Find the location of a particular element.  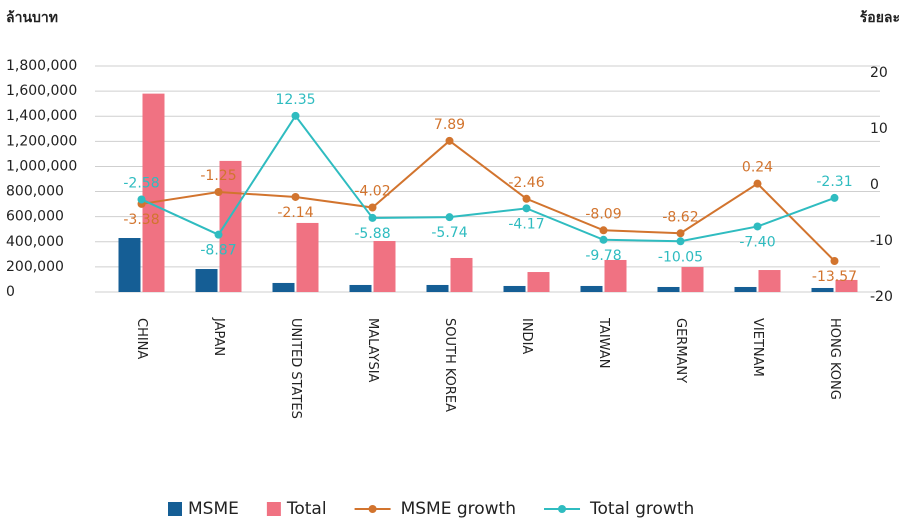

data-label: -2.58 is located at coordinates (141, 183).